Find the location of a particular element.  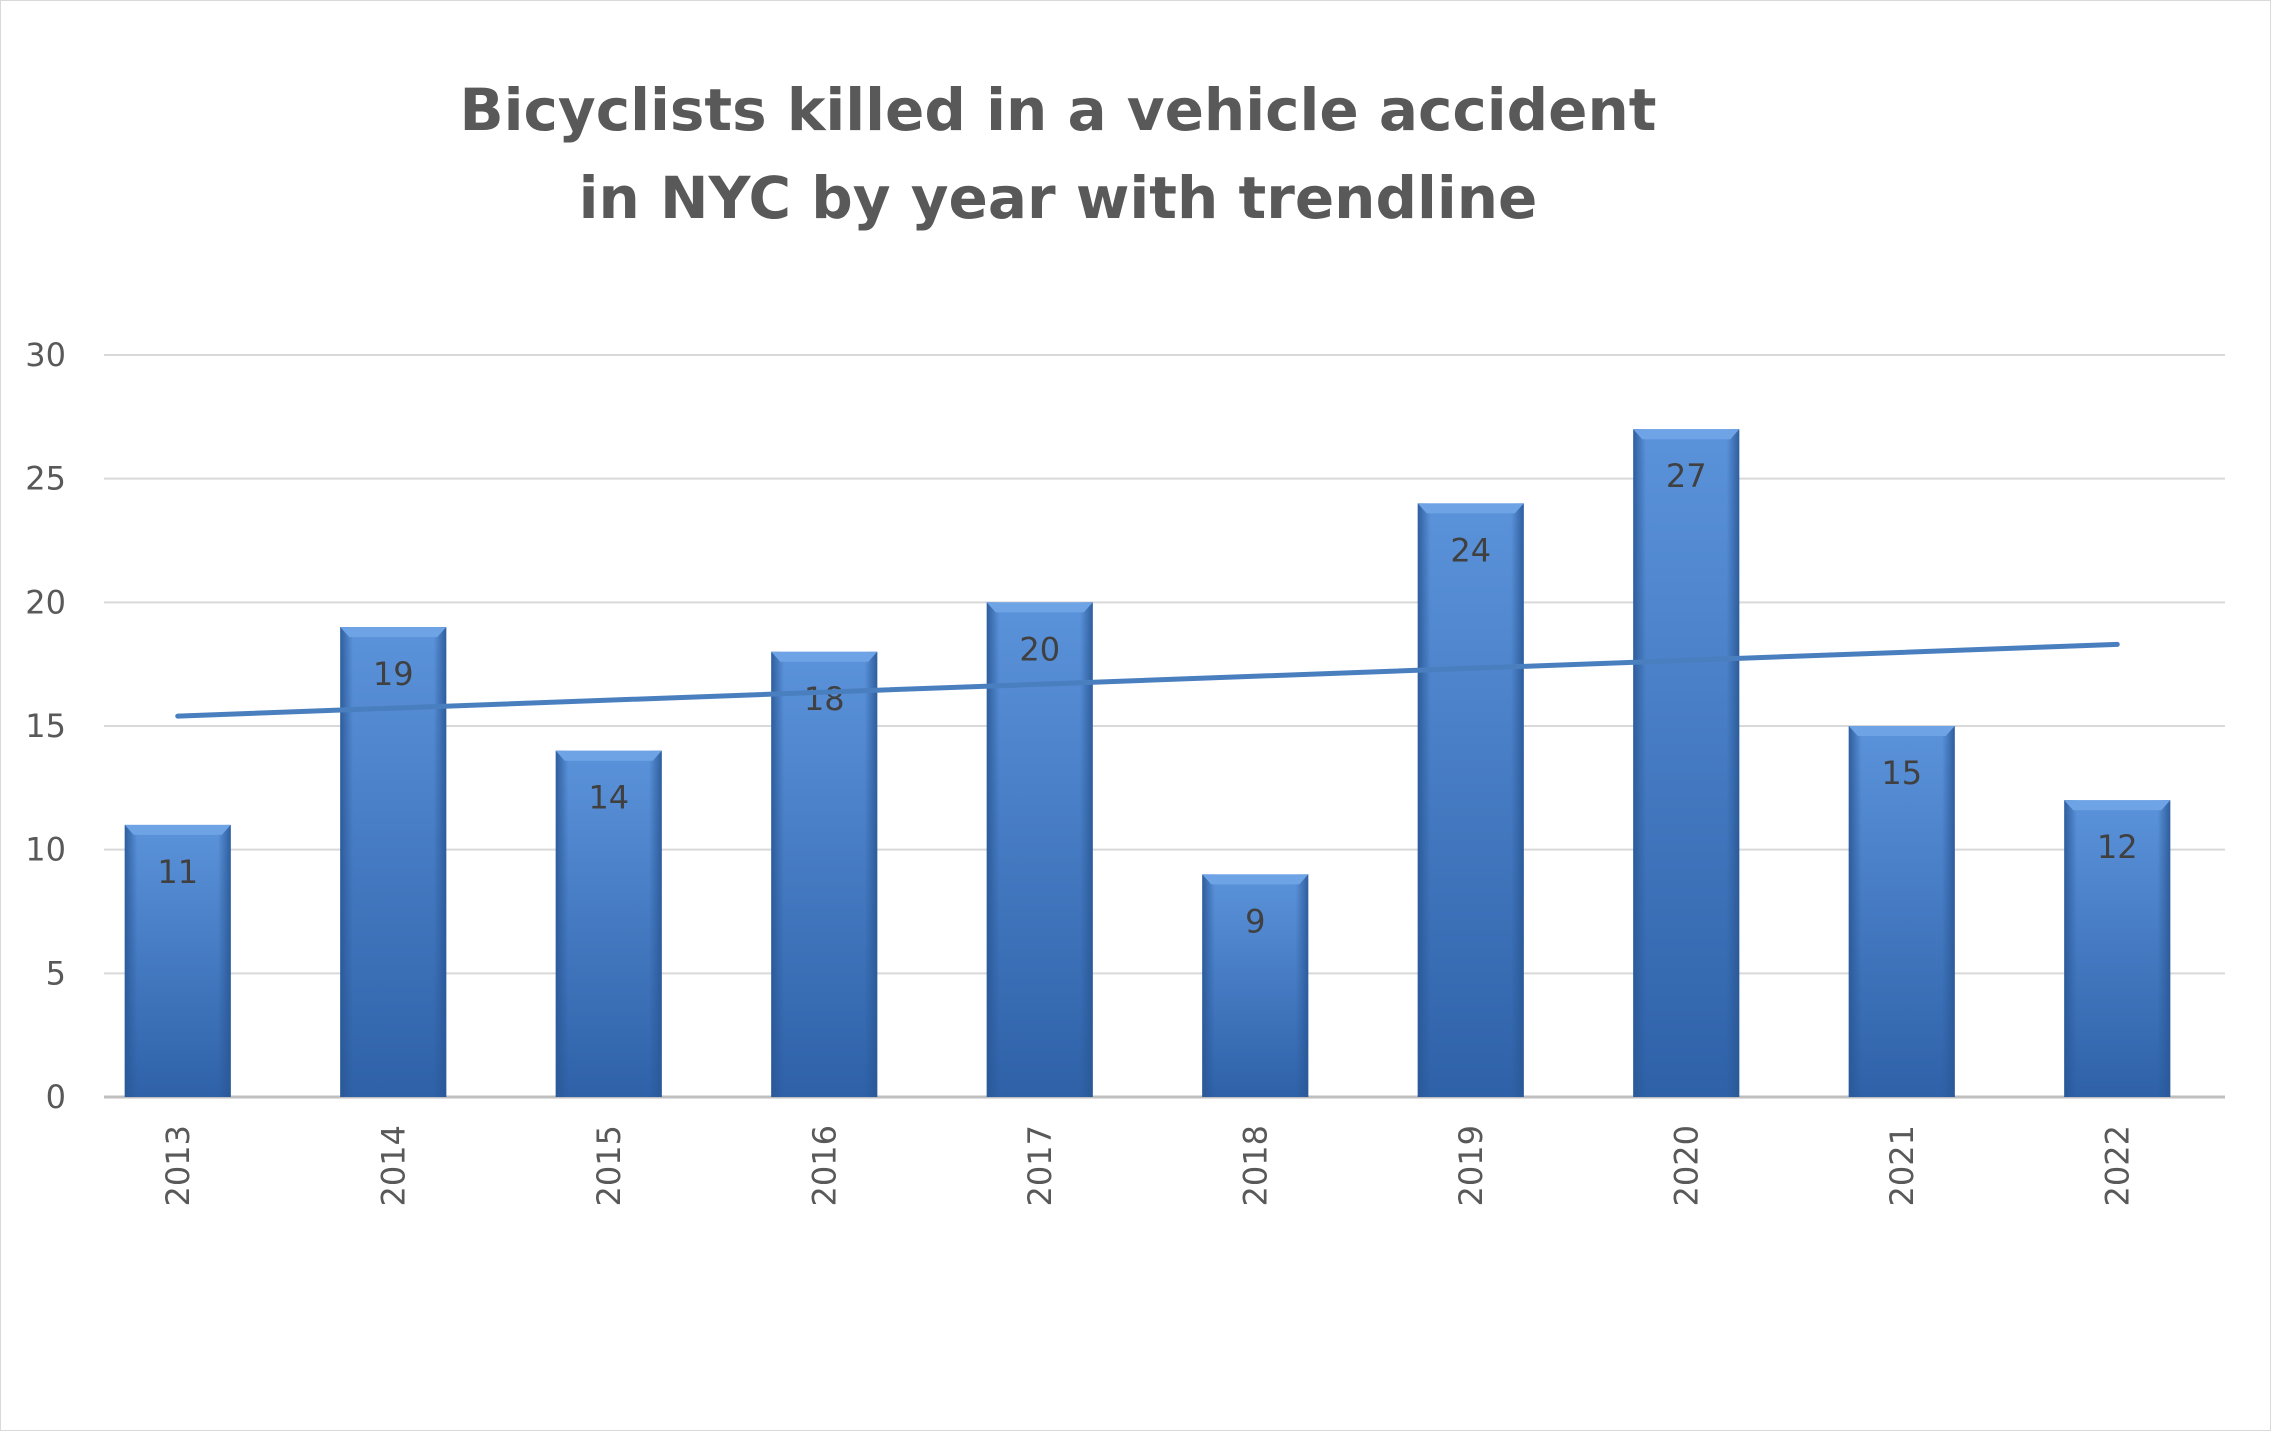

bar-2013 is located at coordinates (177, 960).